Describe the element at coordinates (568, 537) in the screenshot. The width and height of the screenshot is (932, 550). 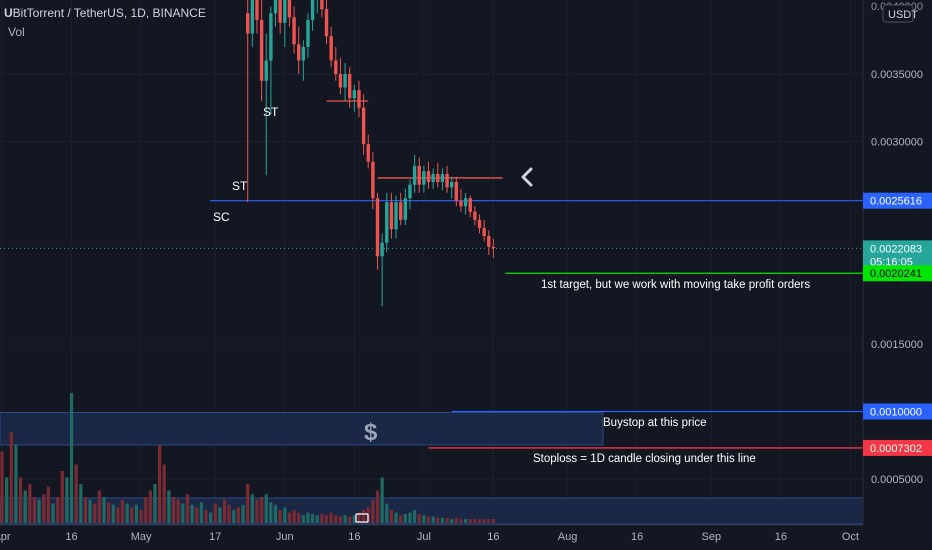
I see `x-tick-label: Aug` at that location.